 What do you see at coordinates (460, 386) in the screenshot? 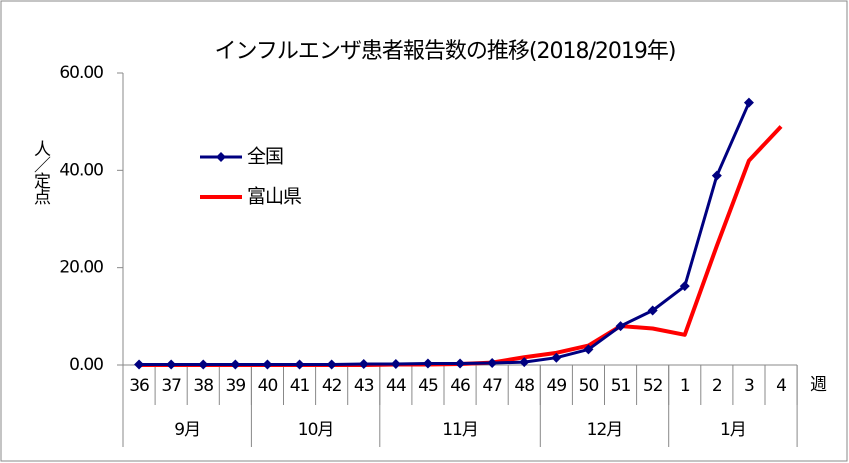
I see `x-tick-label: 46` at bounding box center [460, 386].